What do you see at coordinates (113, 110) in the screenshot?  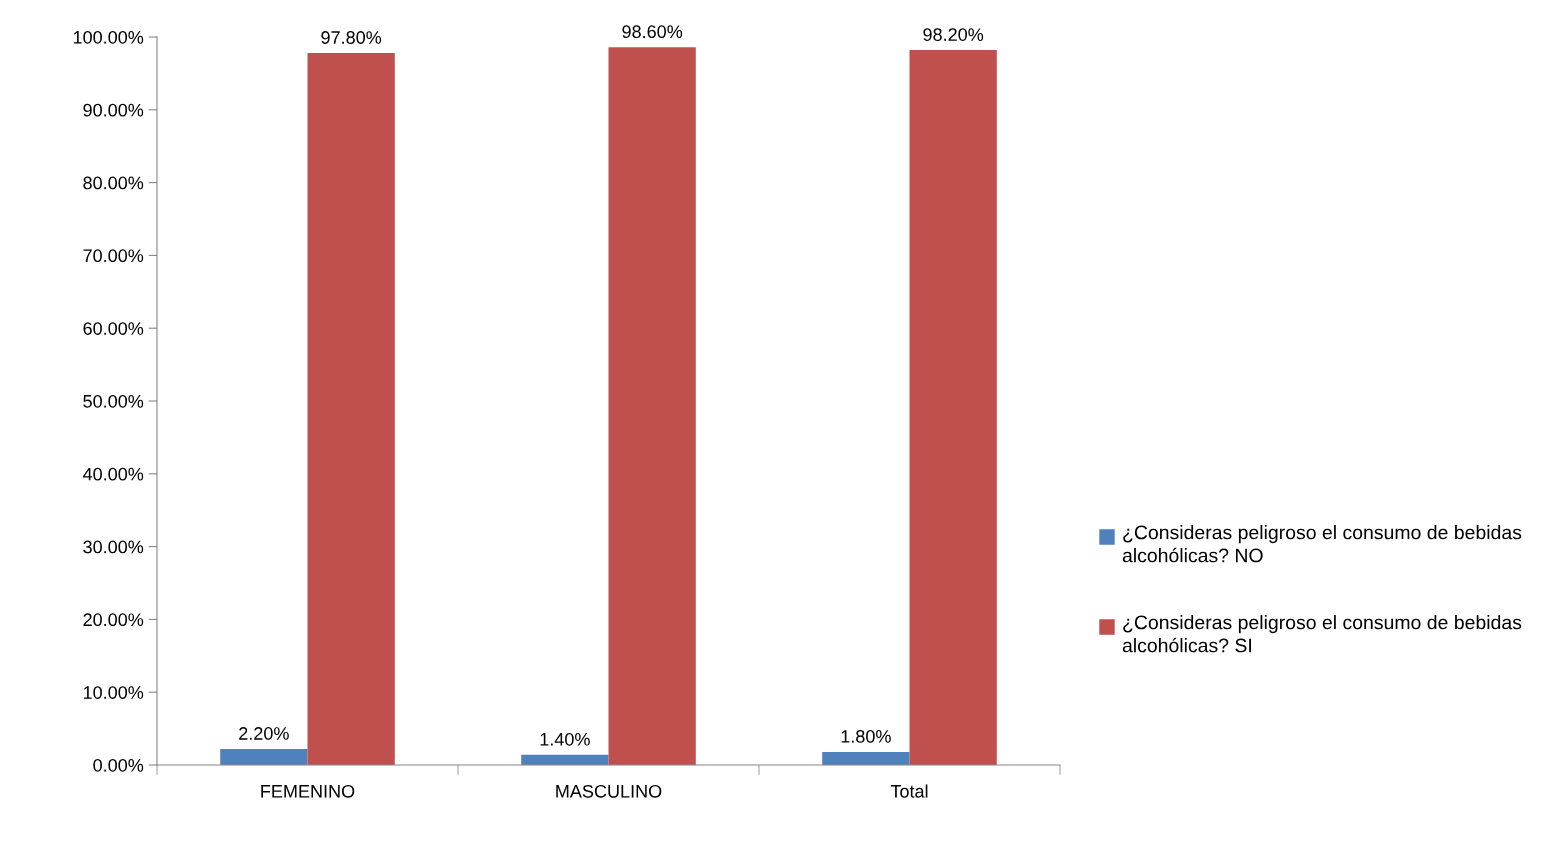 I see `y-tick-label: 90.00%` at bounding box center [113, 110].